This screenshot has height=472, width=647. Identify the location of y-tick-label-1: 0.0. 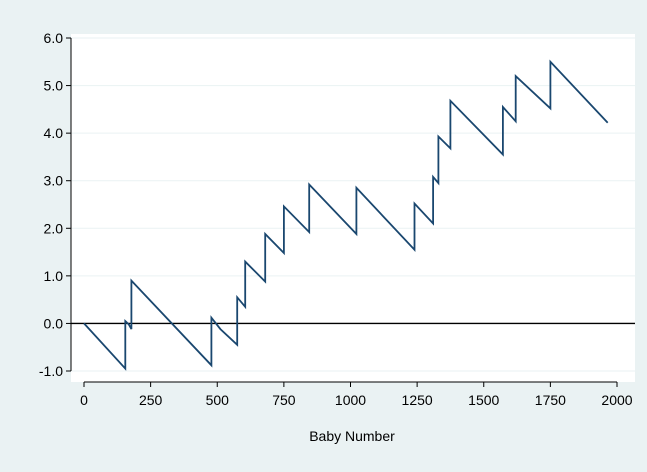
(54, 323).